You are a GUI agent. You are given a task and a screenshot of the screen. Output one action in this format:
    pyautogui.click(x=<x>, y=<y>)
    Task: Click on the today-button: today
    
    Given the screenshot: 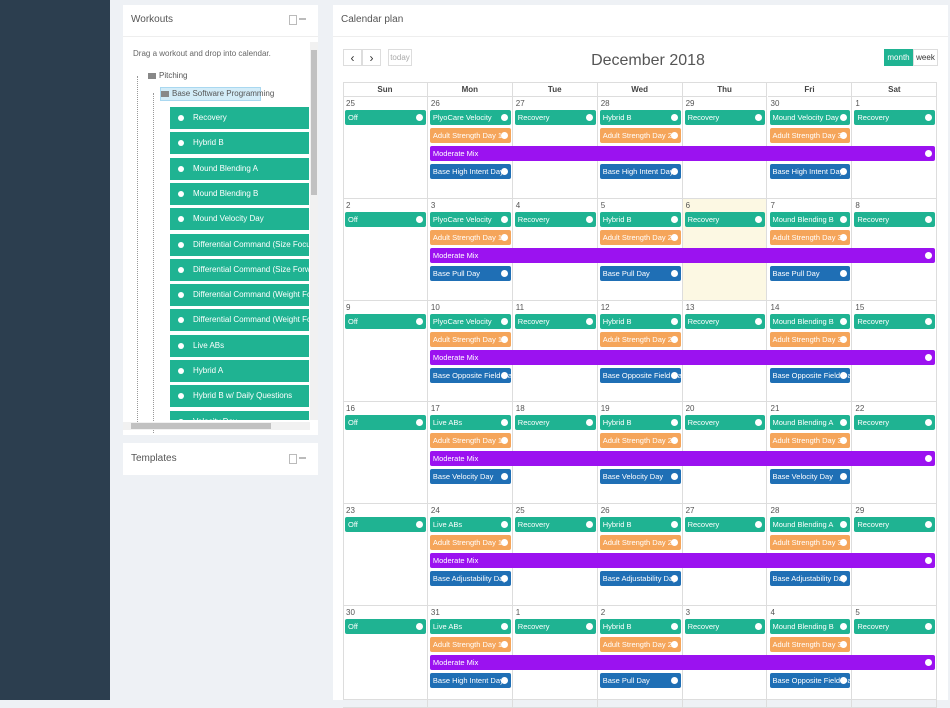 What is the action you would take?
    pyautogui.click(x=400, y=57)
    